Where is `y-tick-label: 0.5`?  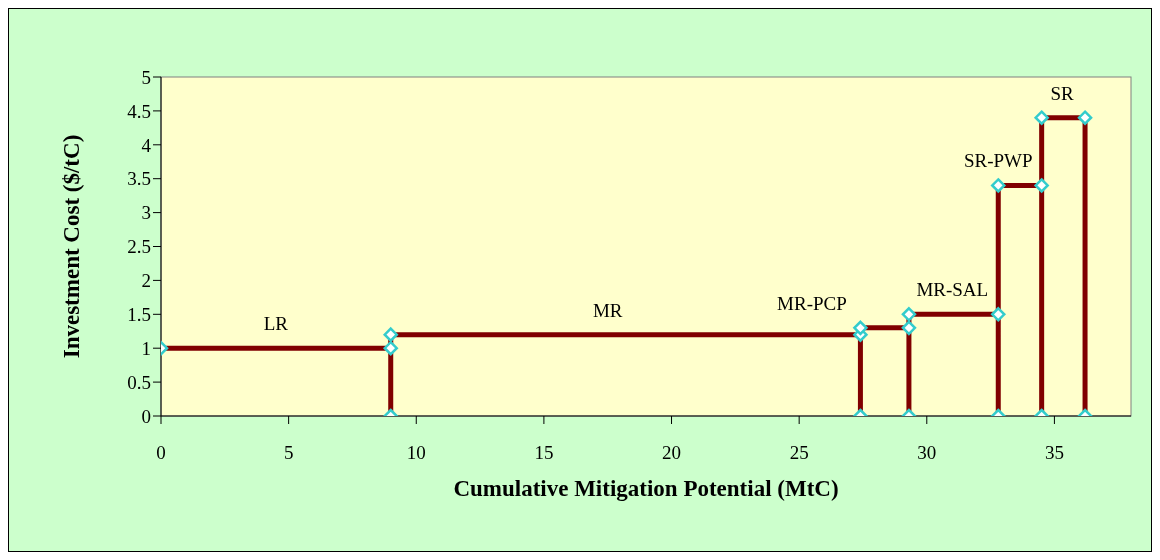
y-tick-label: 0.5 is located at coordinates (139, 382).